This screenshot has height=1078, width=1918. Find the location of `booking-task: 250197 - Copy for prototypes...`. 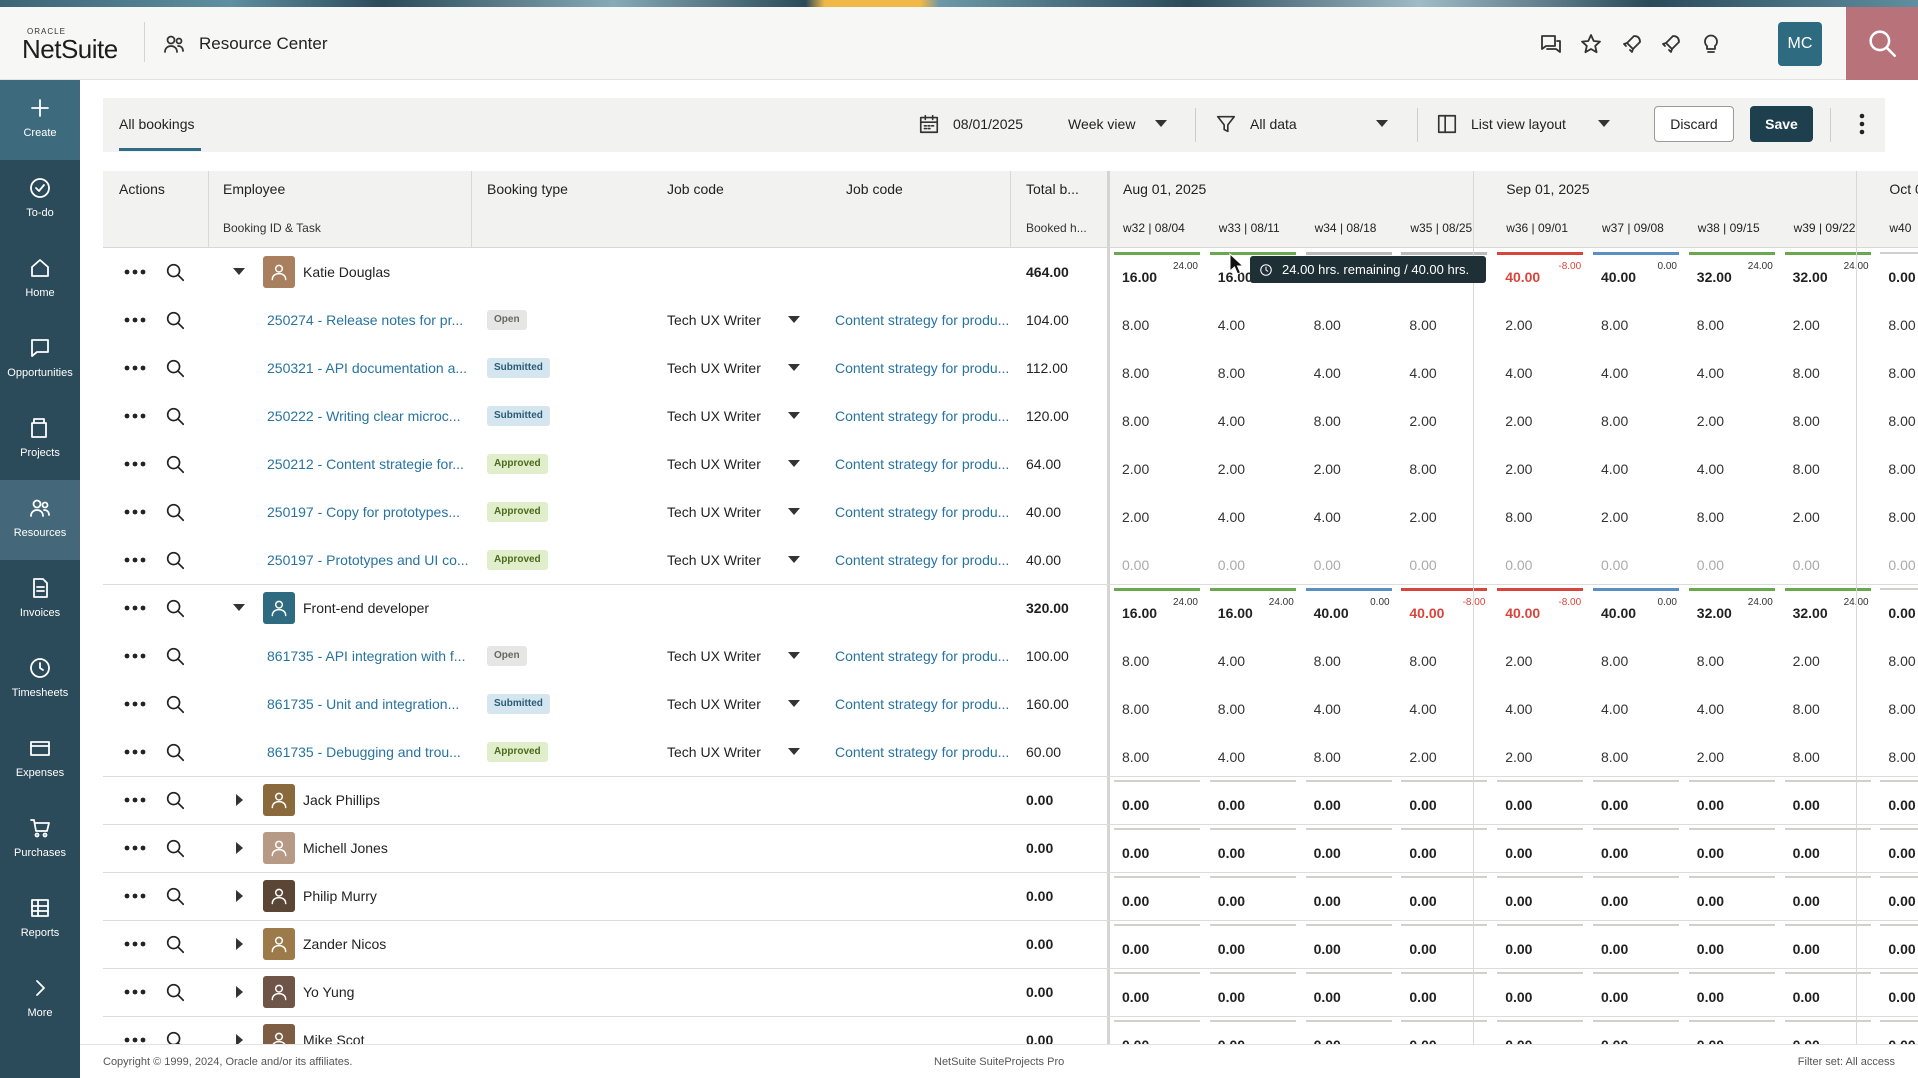

booking-task: 250197 - Copy for prototypes... is located at coordinates (363, 512).